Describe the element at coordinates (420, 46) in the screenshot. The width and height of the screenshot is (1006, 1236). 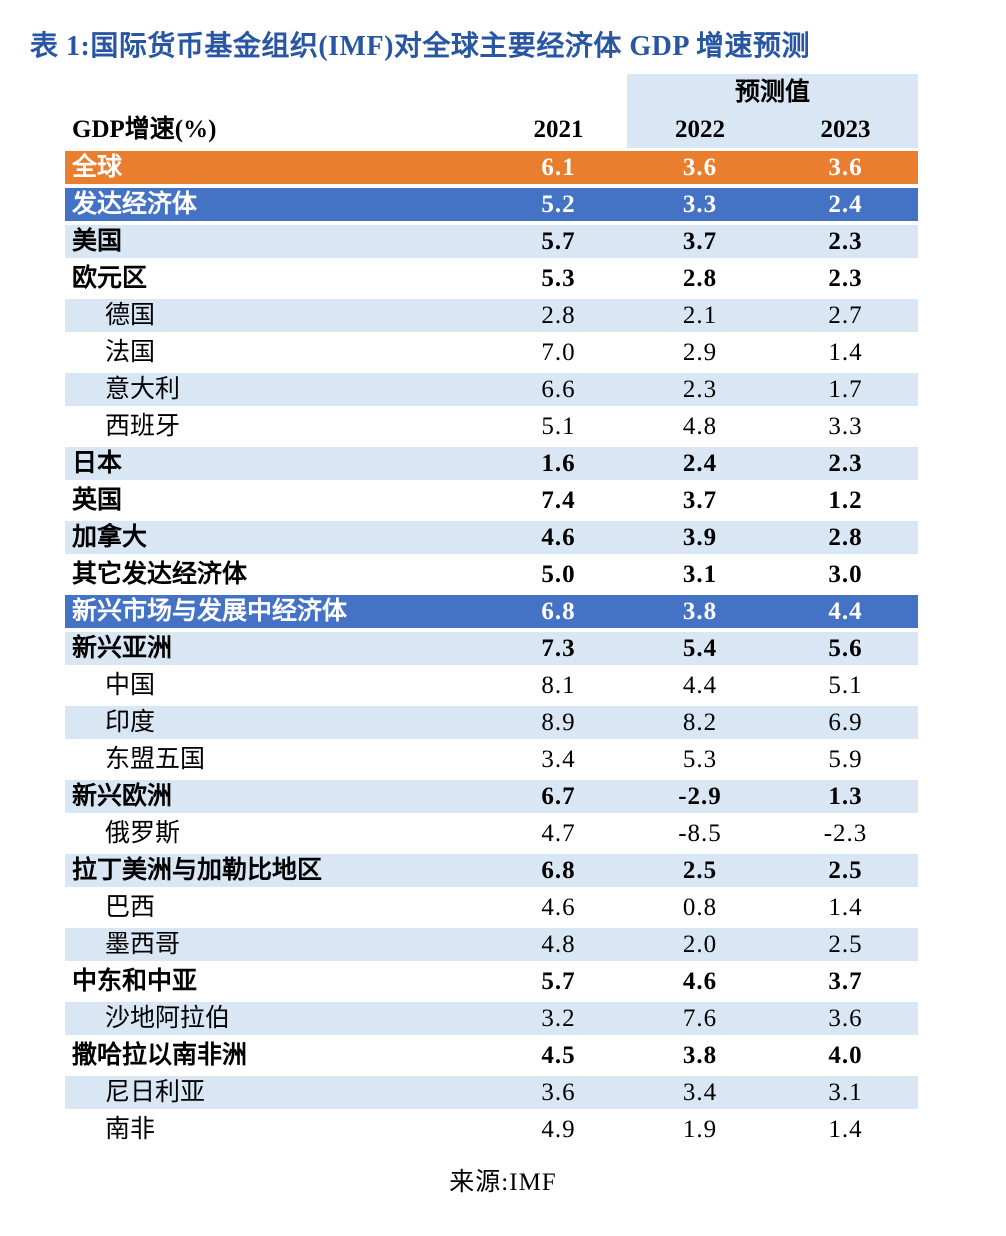
I see `table-title: 表 1:国际货币基金组织(IMF)对全球主要经济体 GDP 增速预测` at that location.